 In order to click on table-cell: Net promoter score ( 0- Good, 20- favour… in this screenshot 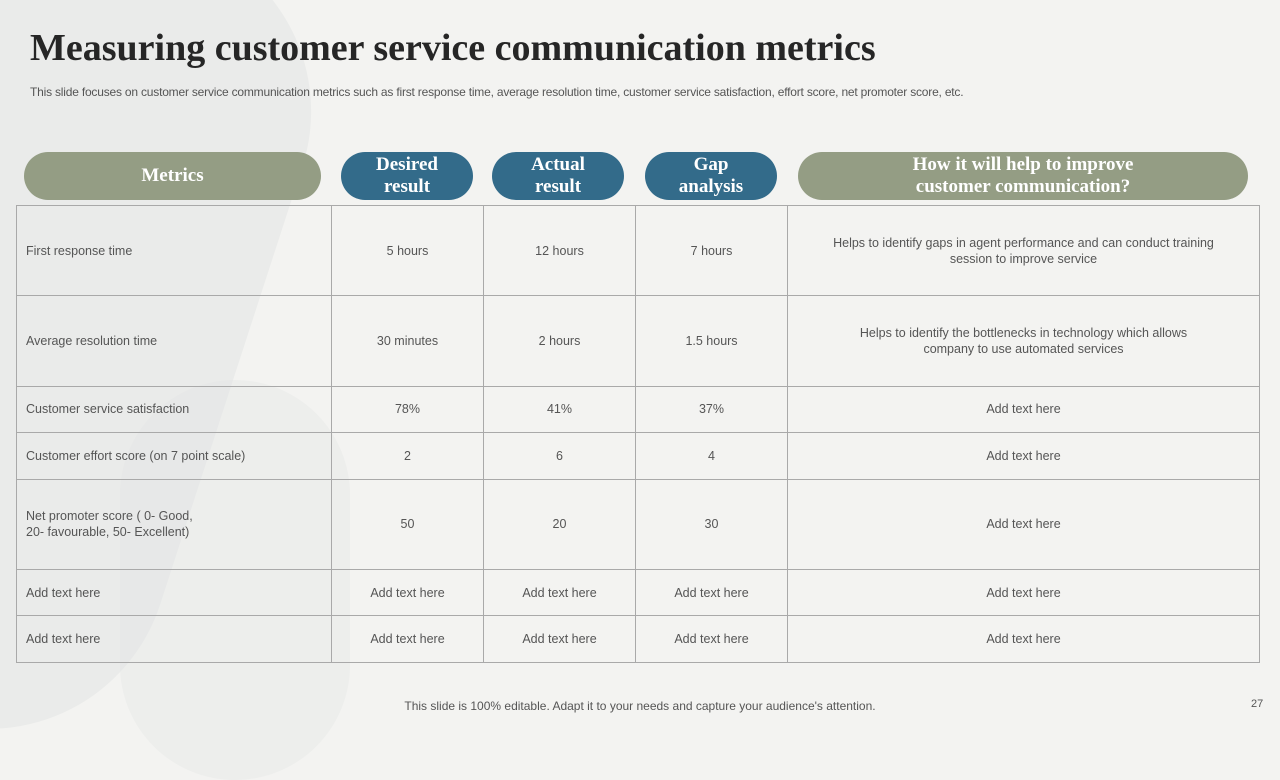, I will do `click(174, 524)`.